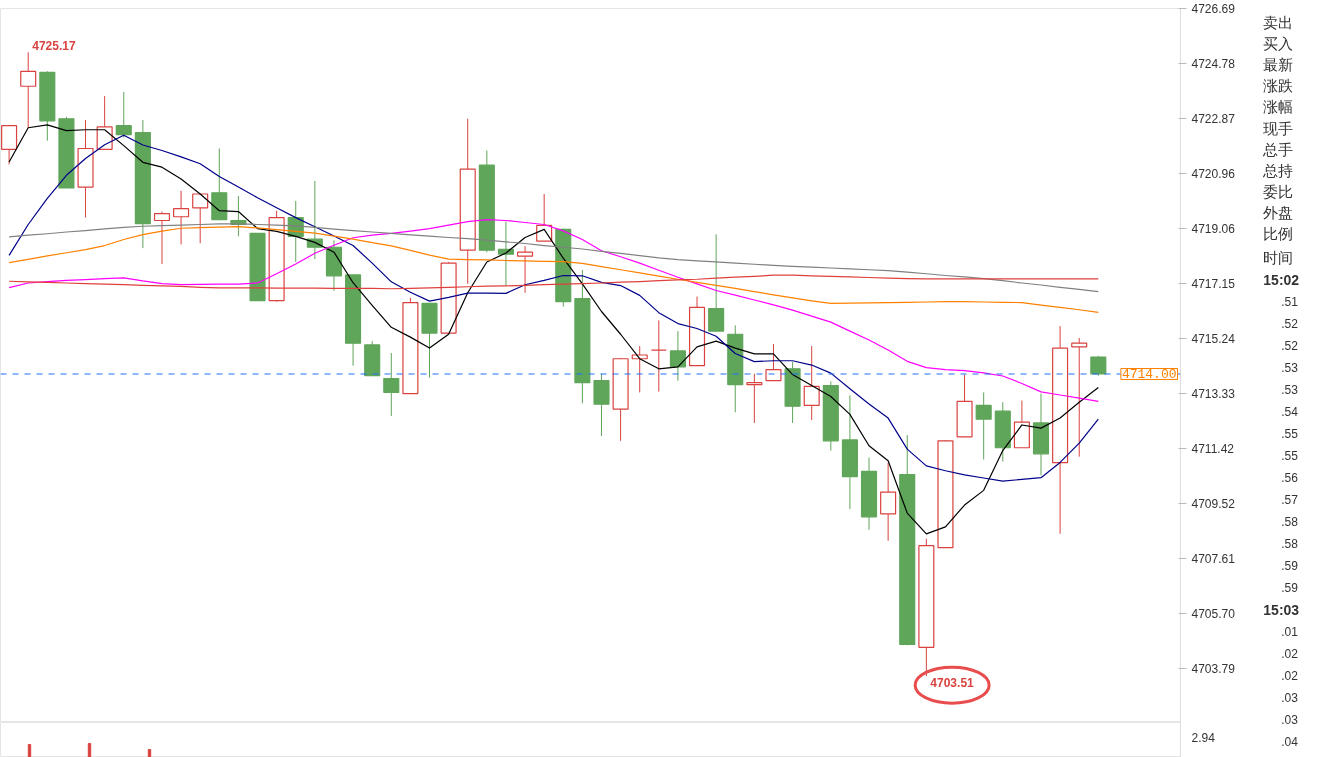  I want to click on y-tick-label: 4717.15, so click(1213, 283).